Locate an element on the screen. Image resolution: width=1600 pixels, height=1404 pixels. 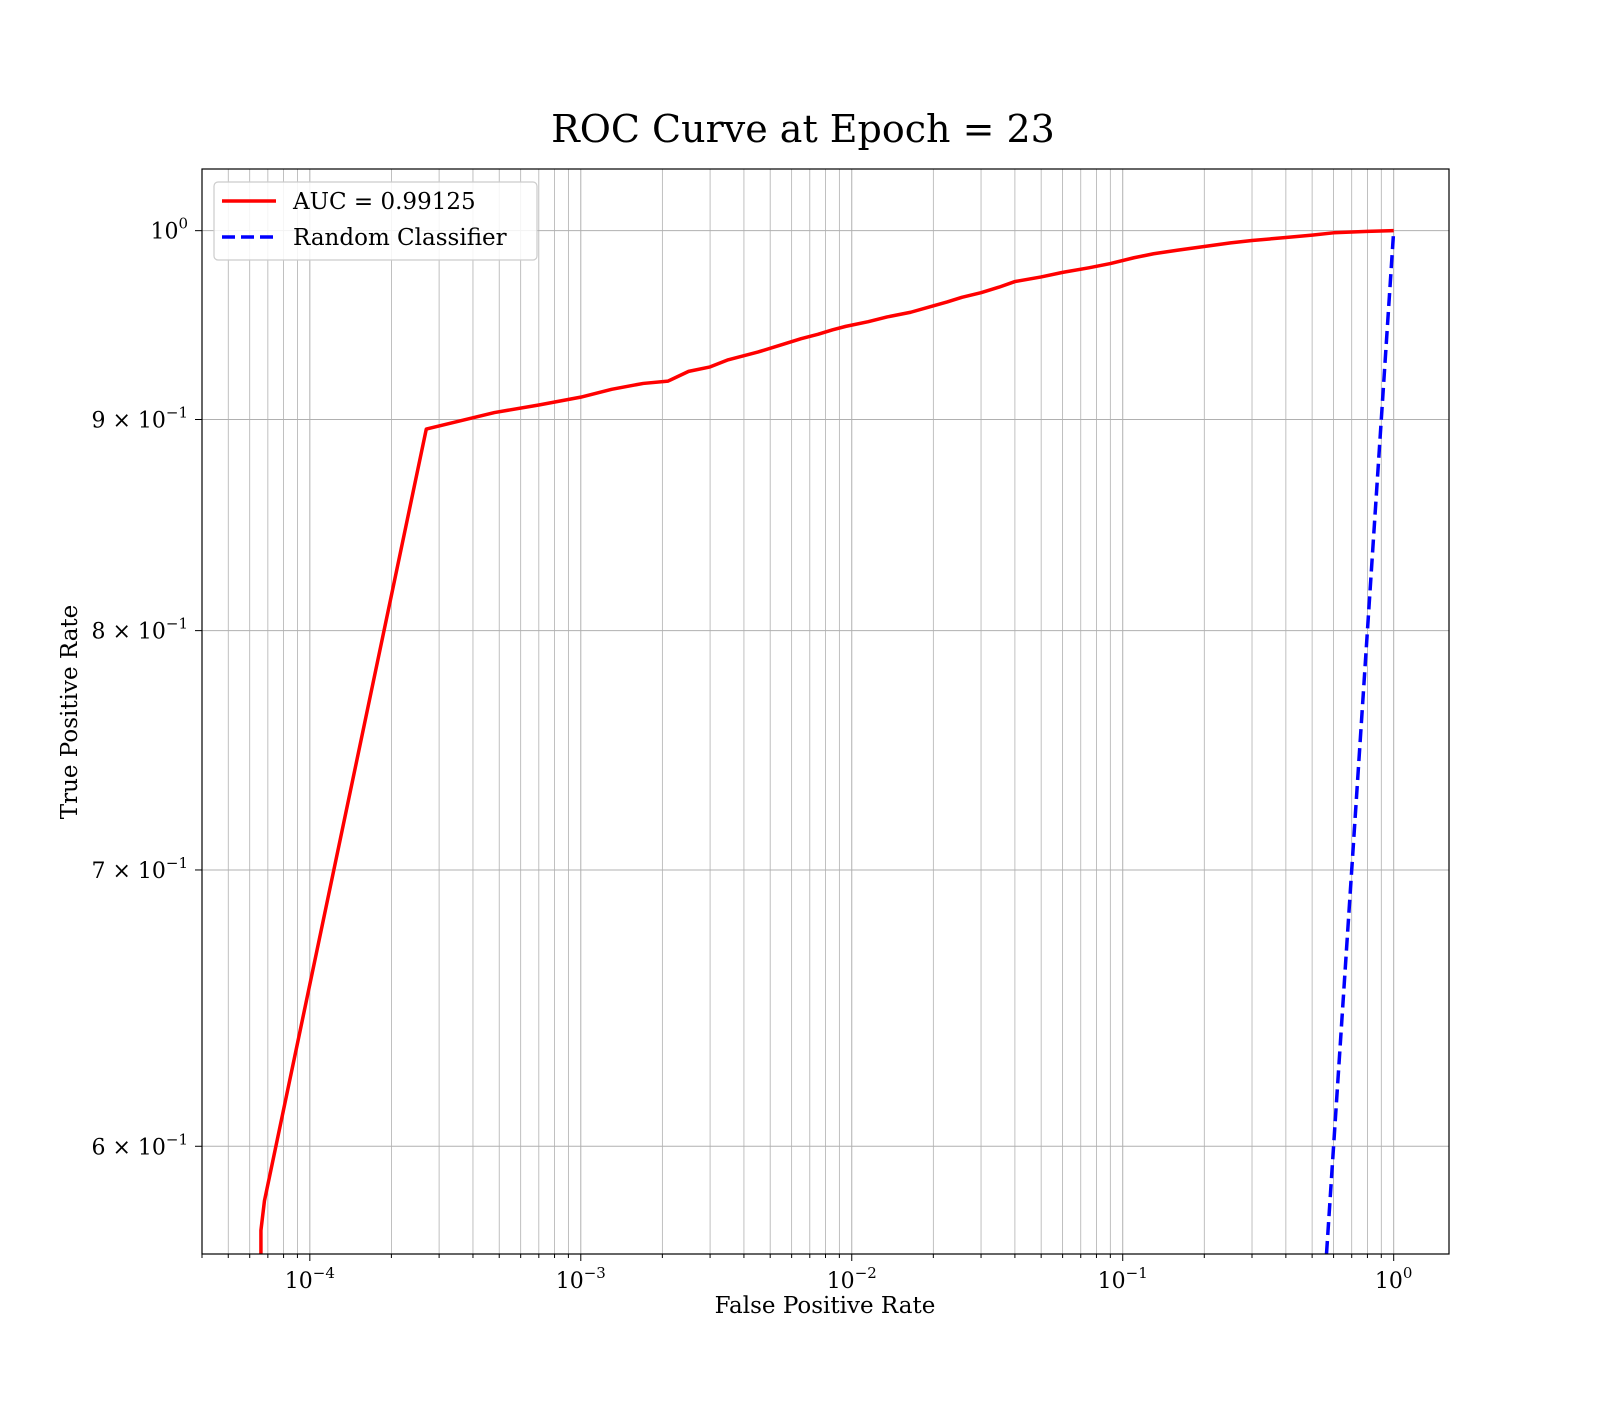
legend-box is located at coordinates (375, 221).